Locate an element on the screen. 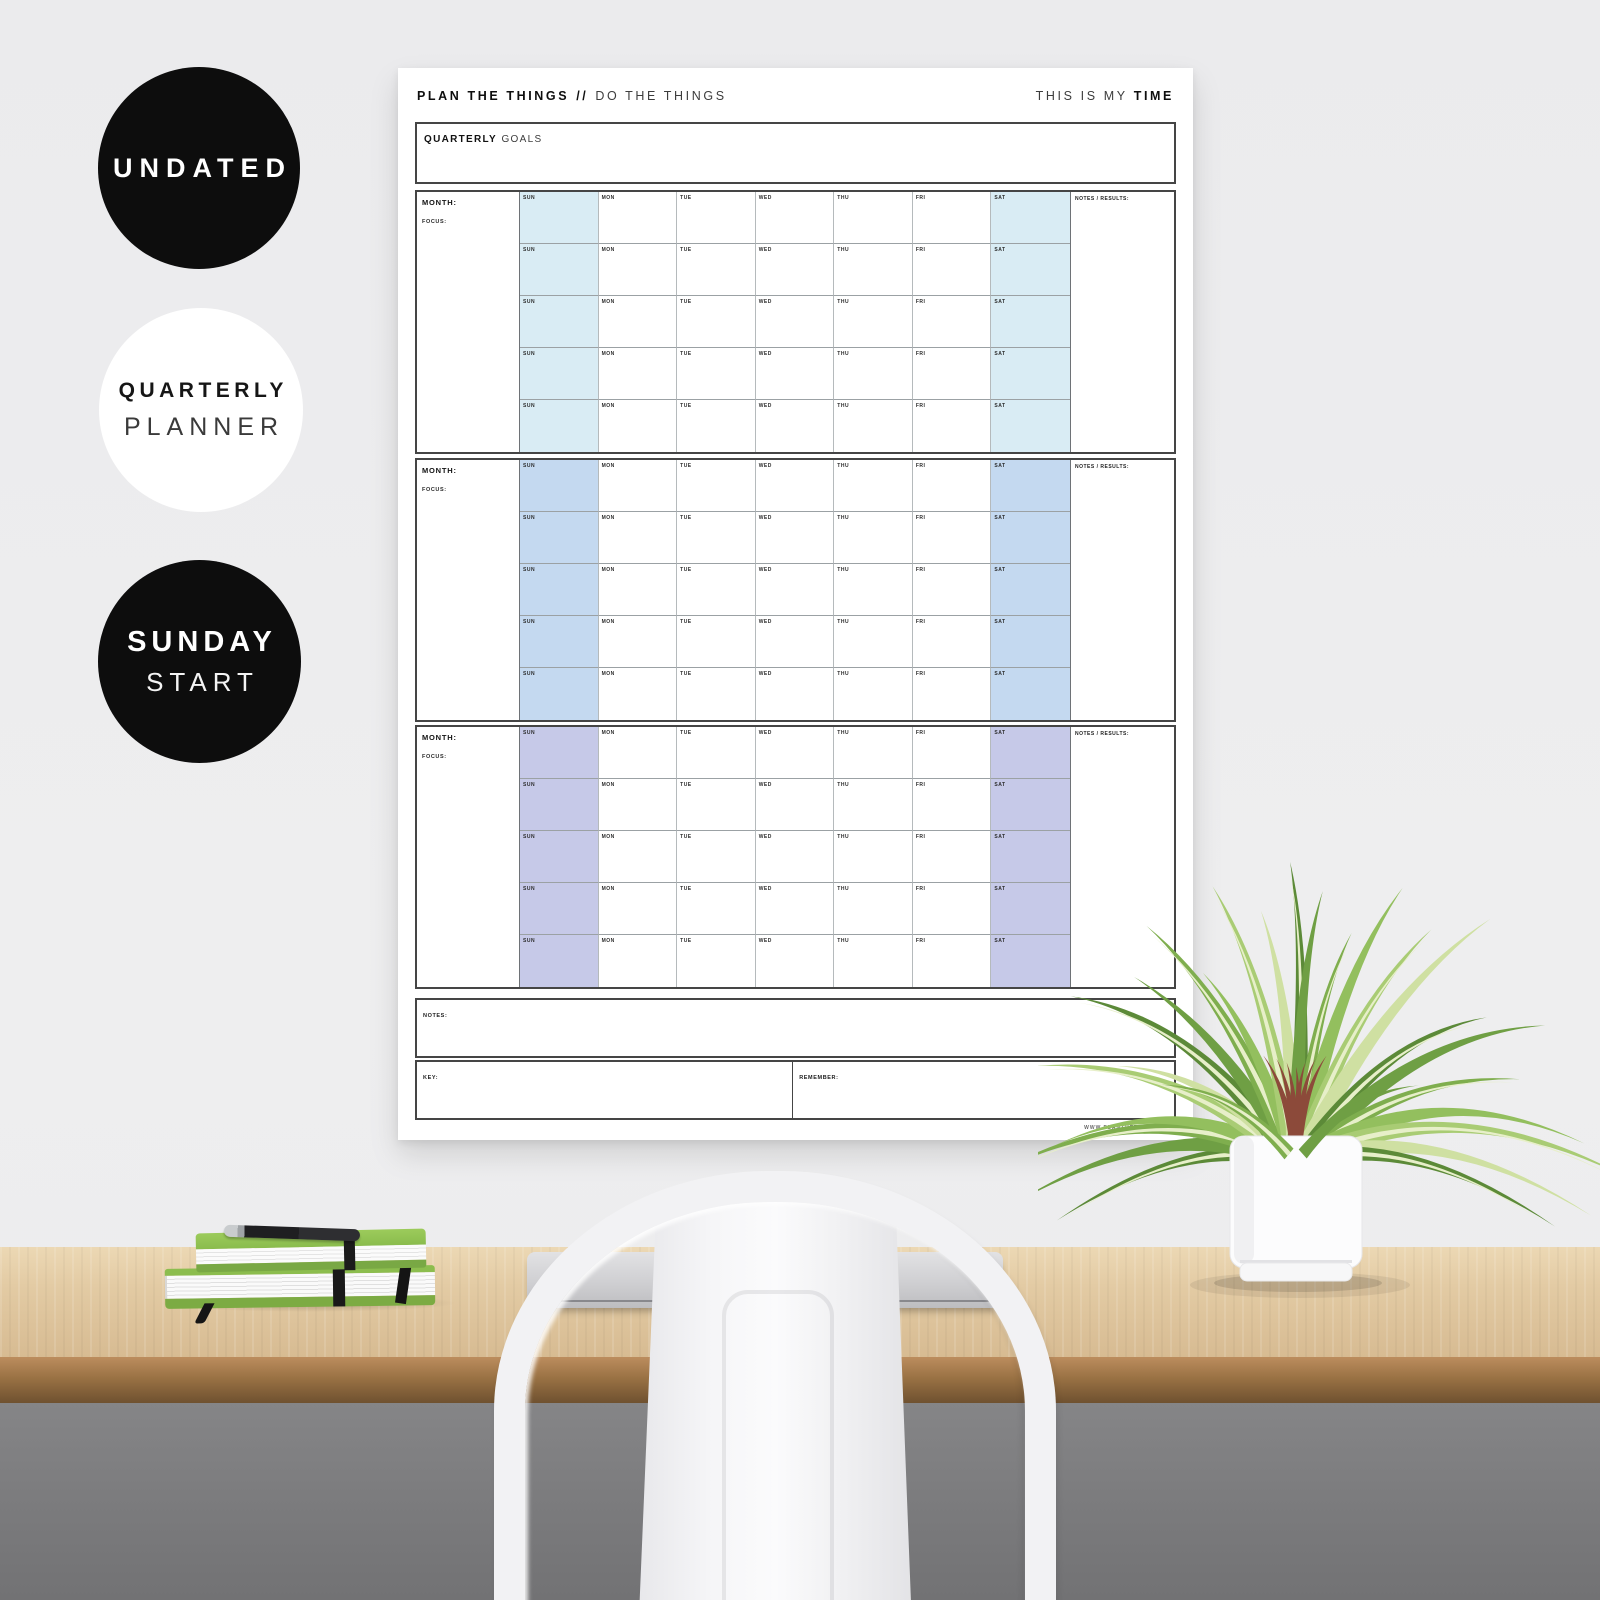 The height and width of the screenshot is (1600, 1600). day-cell-tue-week1: TUE is located at coordinates (716, 218).